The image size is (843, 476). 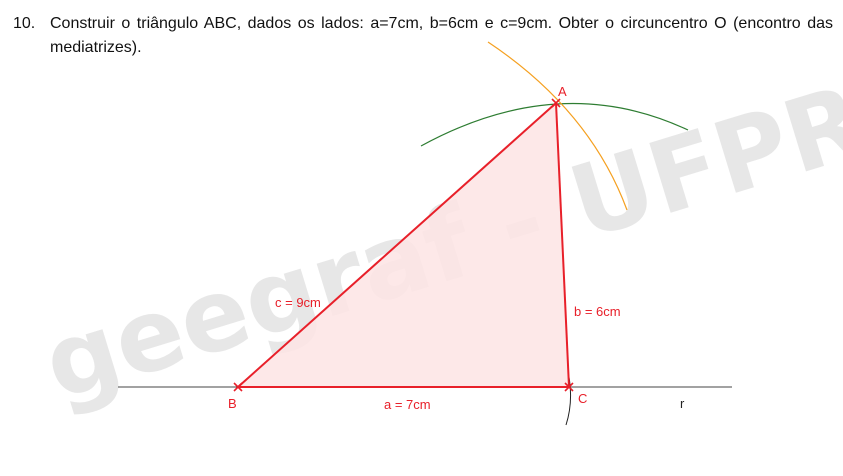 What do you see at coordinates (569, 387) in the screenshot?
I see `vertex-marker-c` at bounding box center [569, 387].